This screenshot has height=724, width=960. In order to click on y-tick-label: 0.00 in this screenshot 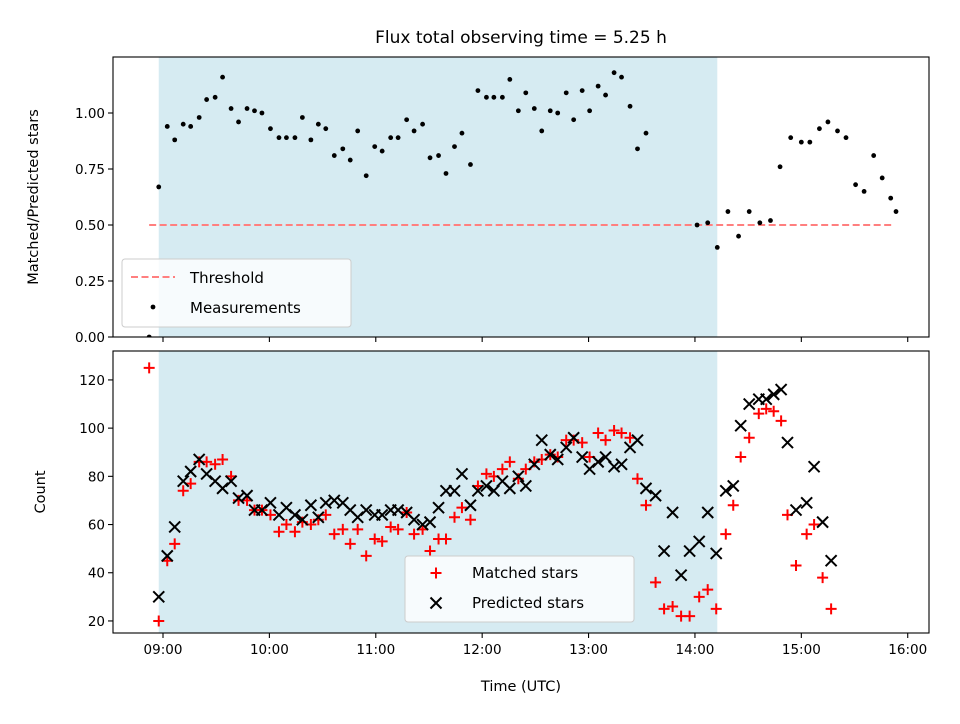, I will do `click(90, 338)`.